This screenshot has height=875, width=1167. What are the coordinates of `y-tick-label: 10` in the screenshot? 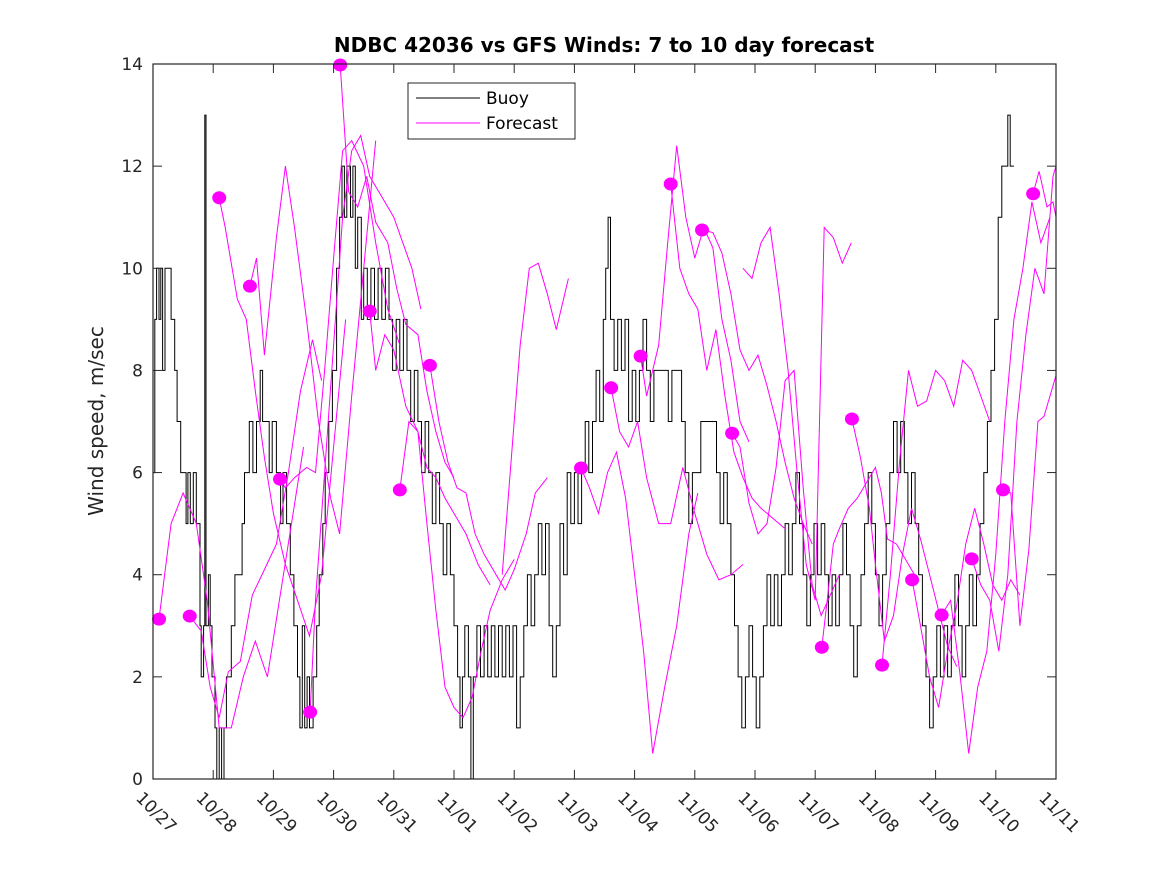 It's located at (132, 269).